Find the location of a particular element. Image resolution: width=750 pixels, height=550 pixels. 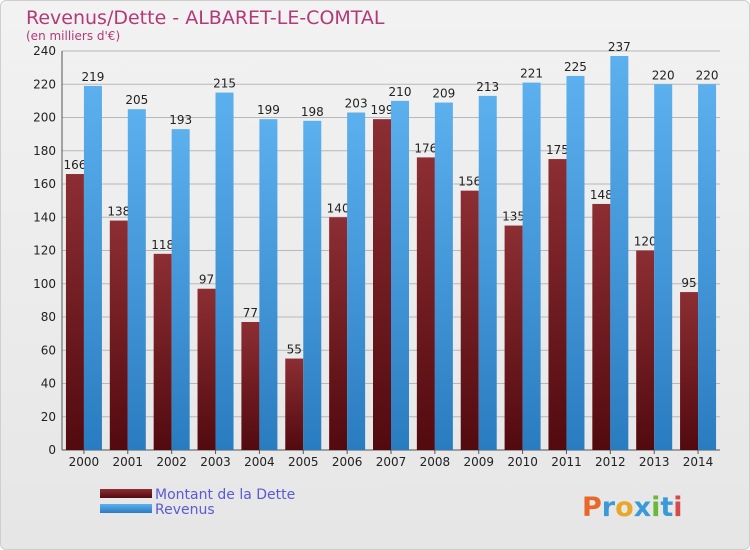

data-label-debt: 140 is located at coordinates (338, 208).